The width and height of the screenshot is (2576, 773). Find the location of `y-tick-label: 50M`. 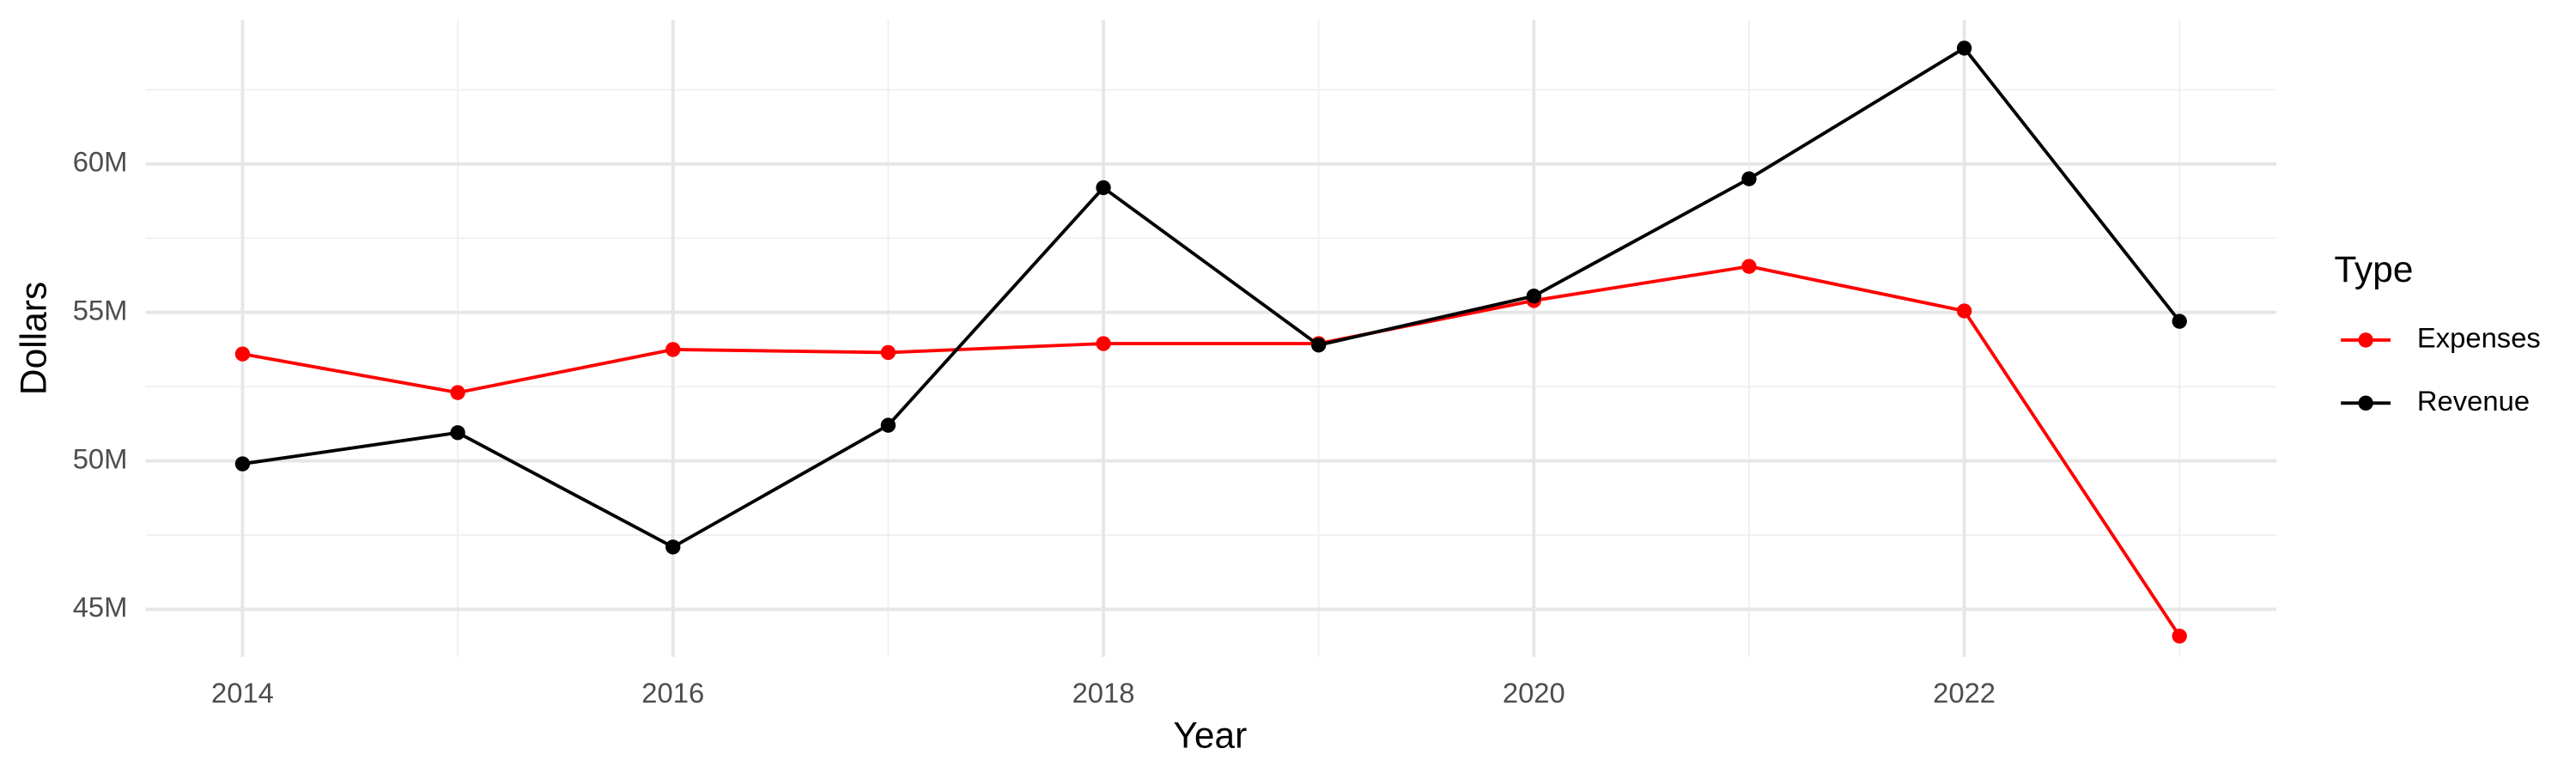

y-tick-label: 50M is located at coordinates (101, 458).